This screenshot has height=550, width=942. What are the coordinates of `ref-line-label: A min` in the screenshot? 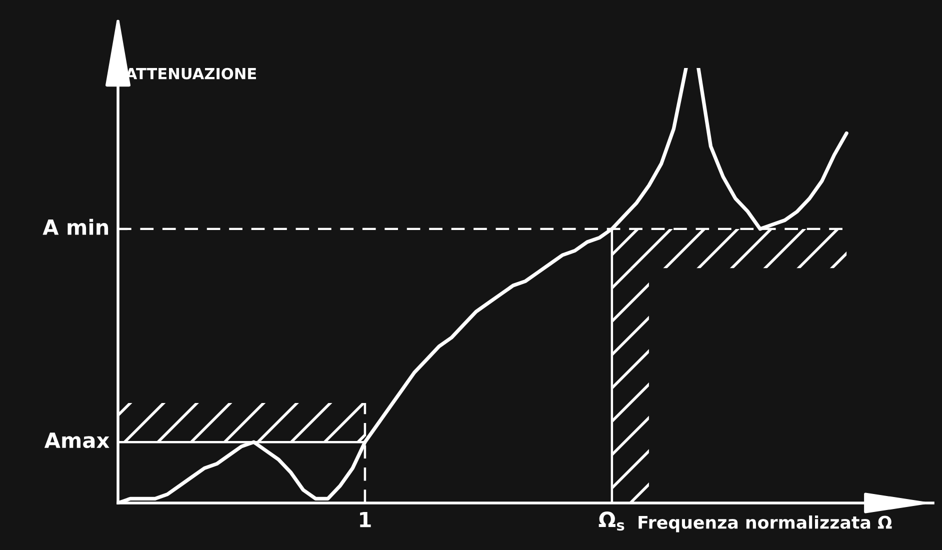 It's located at (75, 226).